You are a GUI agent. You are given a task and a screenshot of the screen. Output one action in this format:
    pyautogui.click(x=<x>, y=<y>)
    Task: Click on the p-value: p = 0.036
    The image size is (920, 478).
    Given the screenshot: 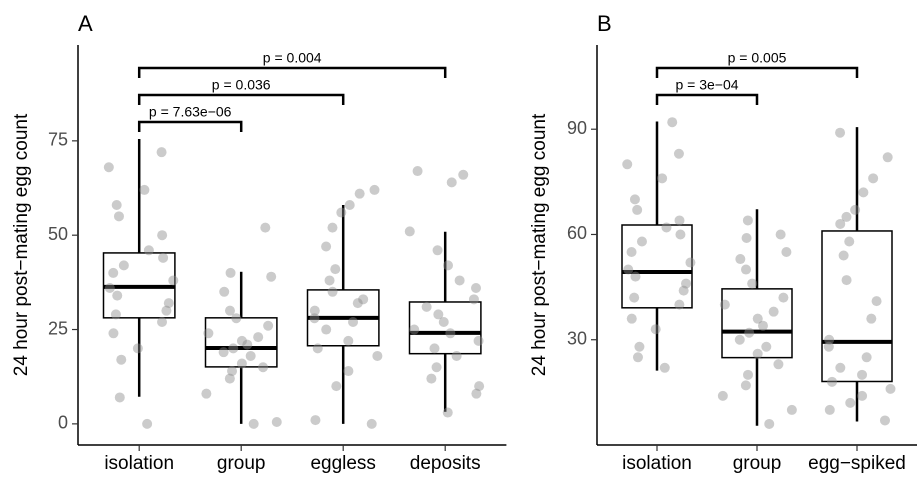 What is the action you would take?
    pyautogui.click(x=241, y=85)
    